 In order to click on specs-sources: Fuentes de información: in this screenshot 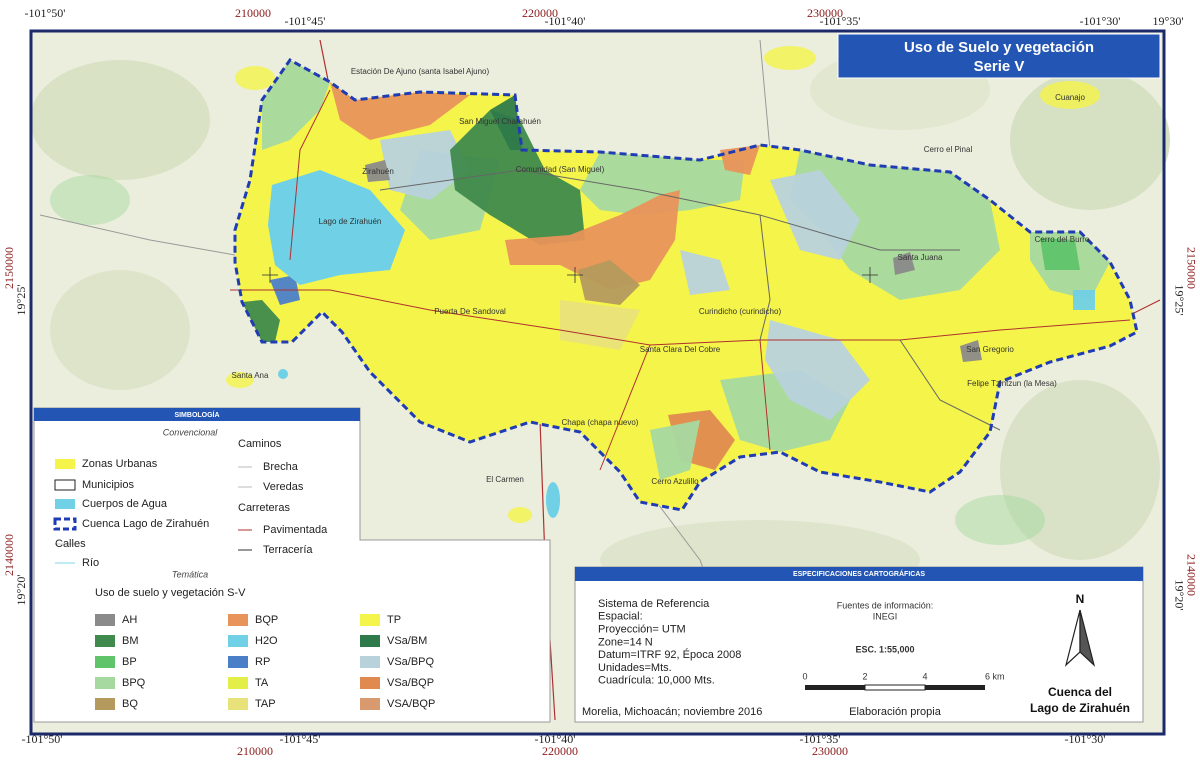, I will do `click(885, 605)`.